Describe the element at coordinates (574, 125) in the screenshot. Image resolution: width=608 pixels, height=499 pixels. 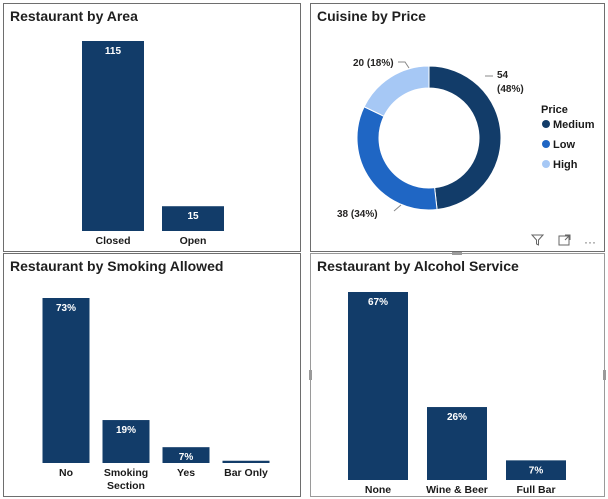
I see `legend-item-medium: Medium` at that location.